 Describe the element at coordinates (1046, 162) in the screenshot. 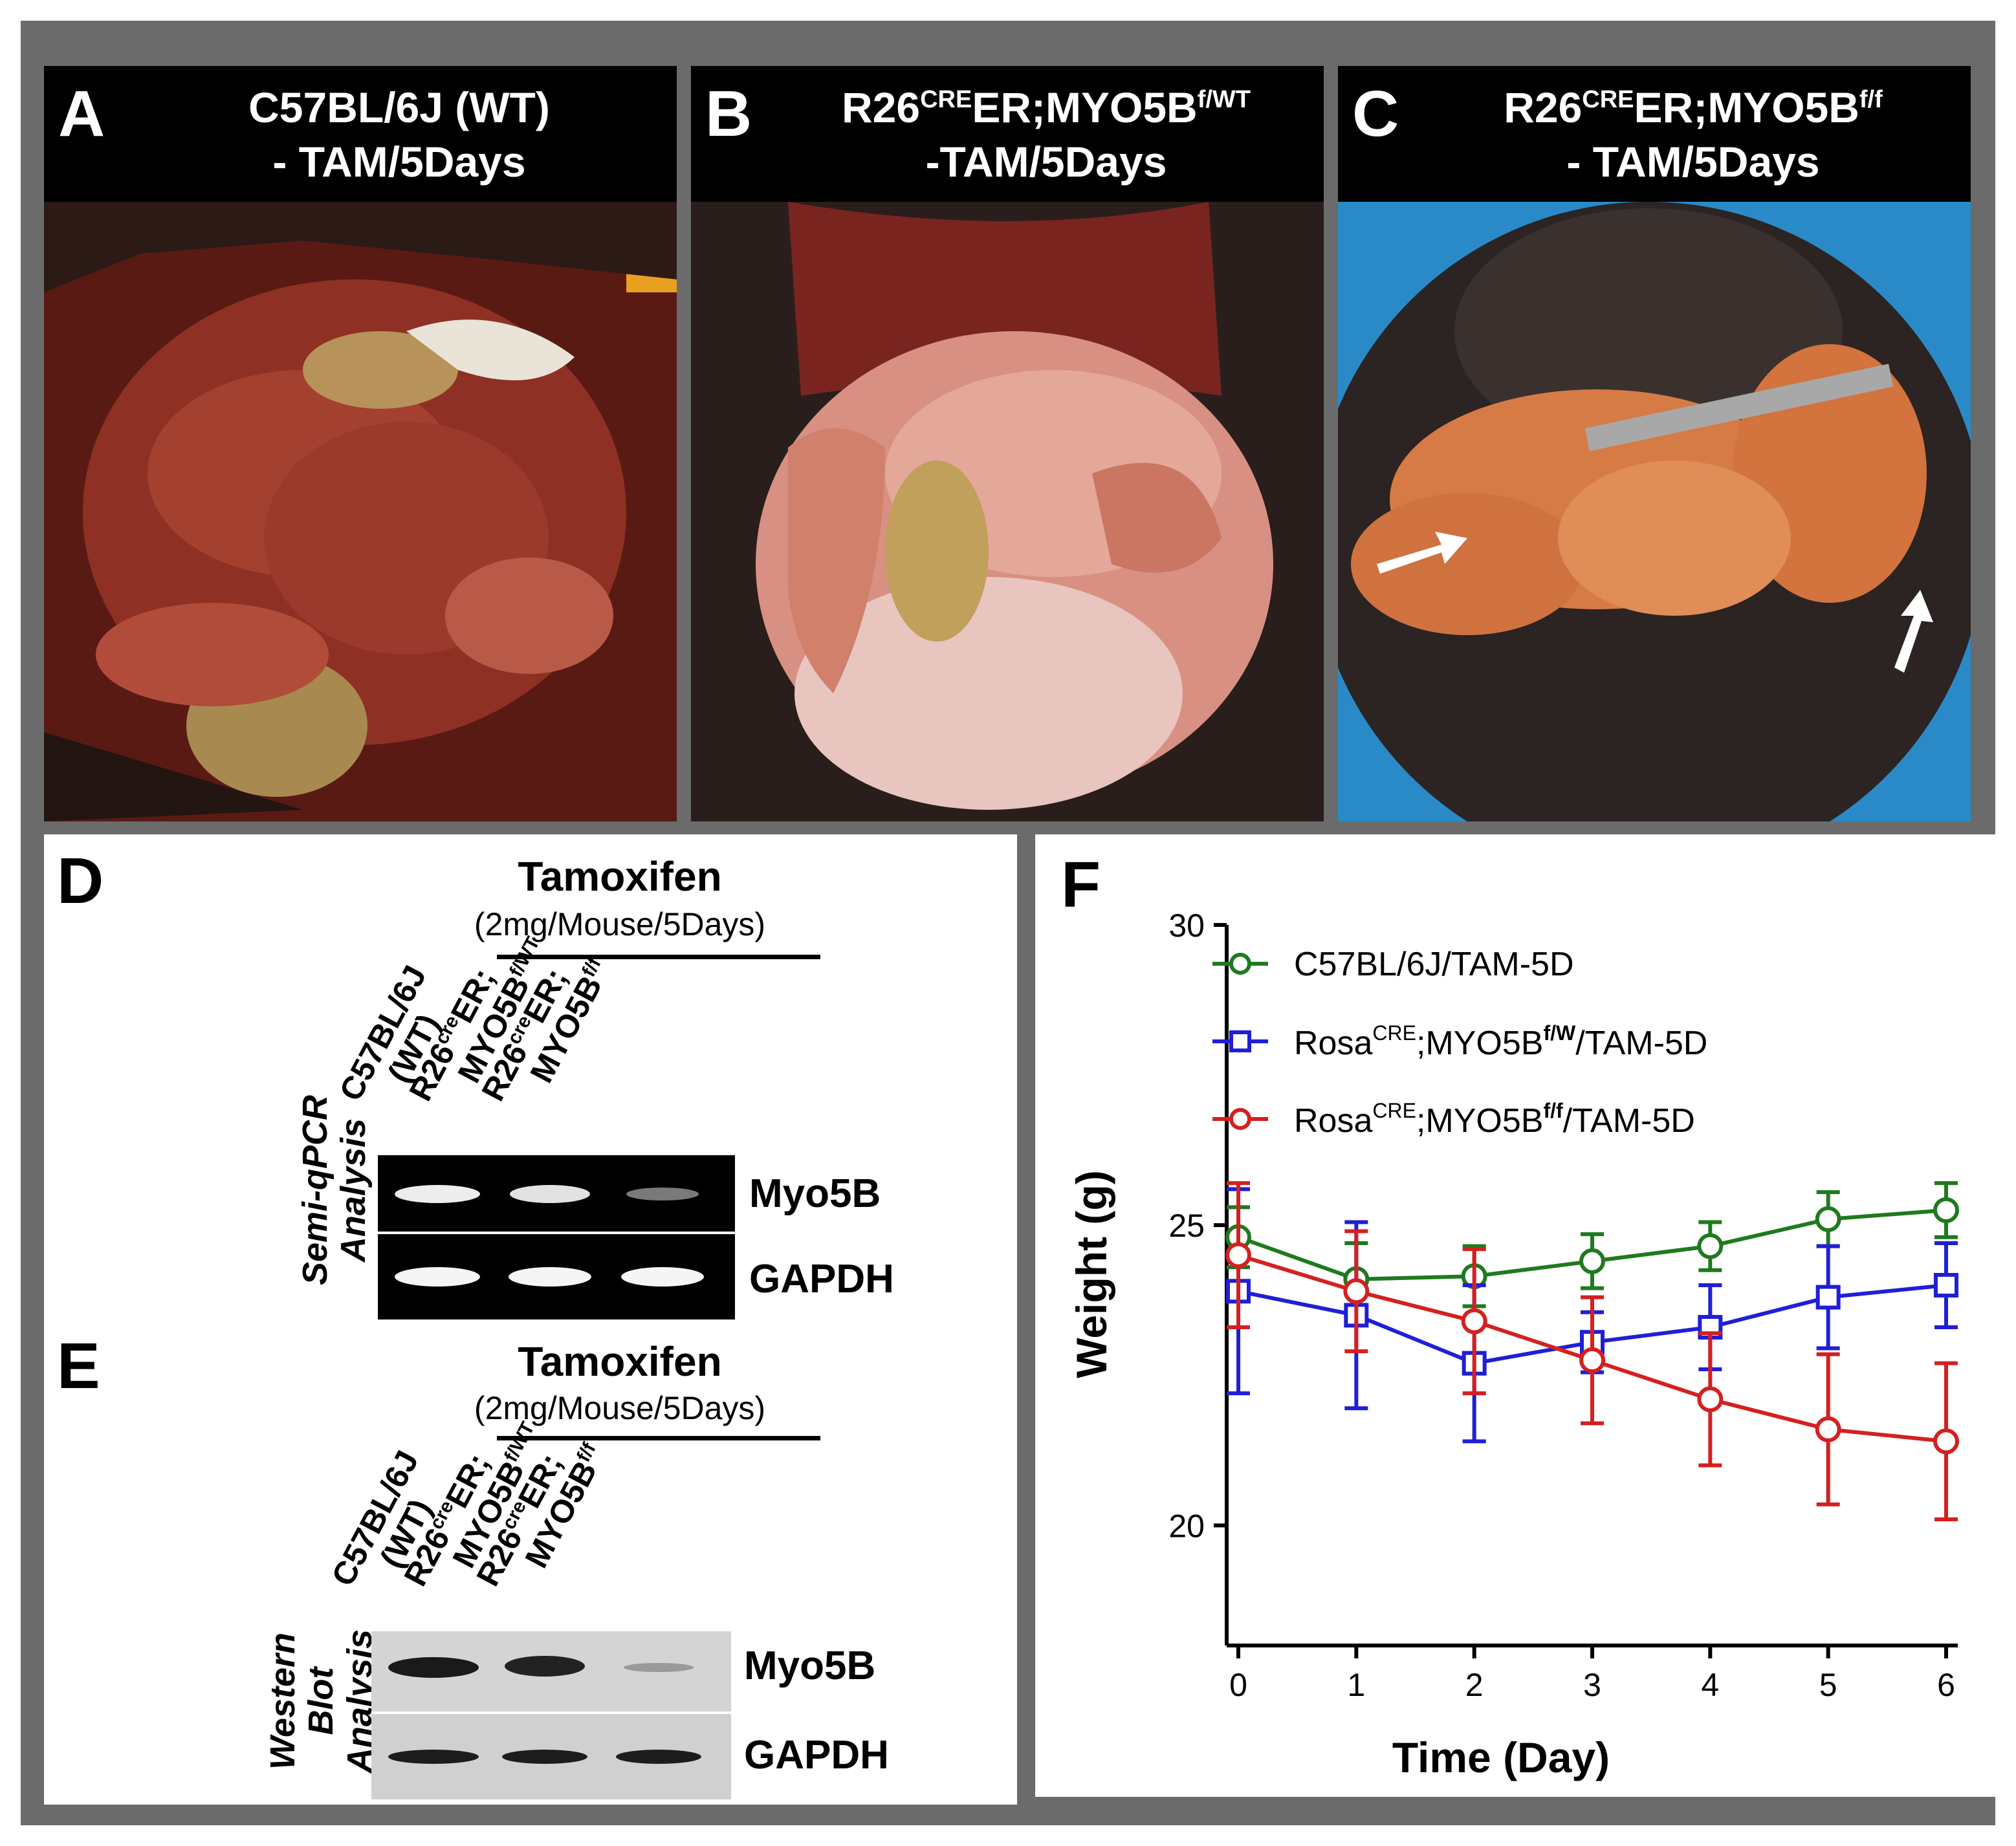

I see `panel-b-title-line2: -TAM/5Days` at that location.